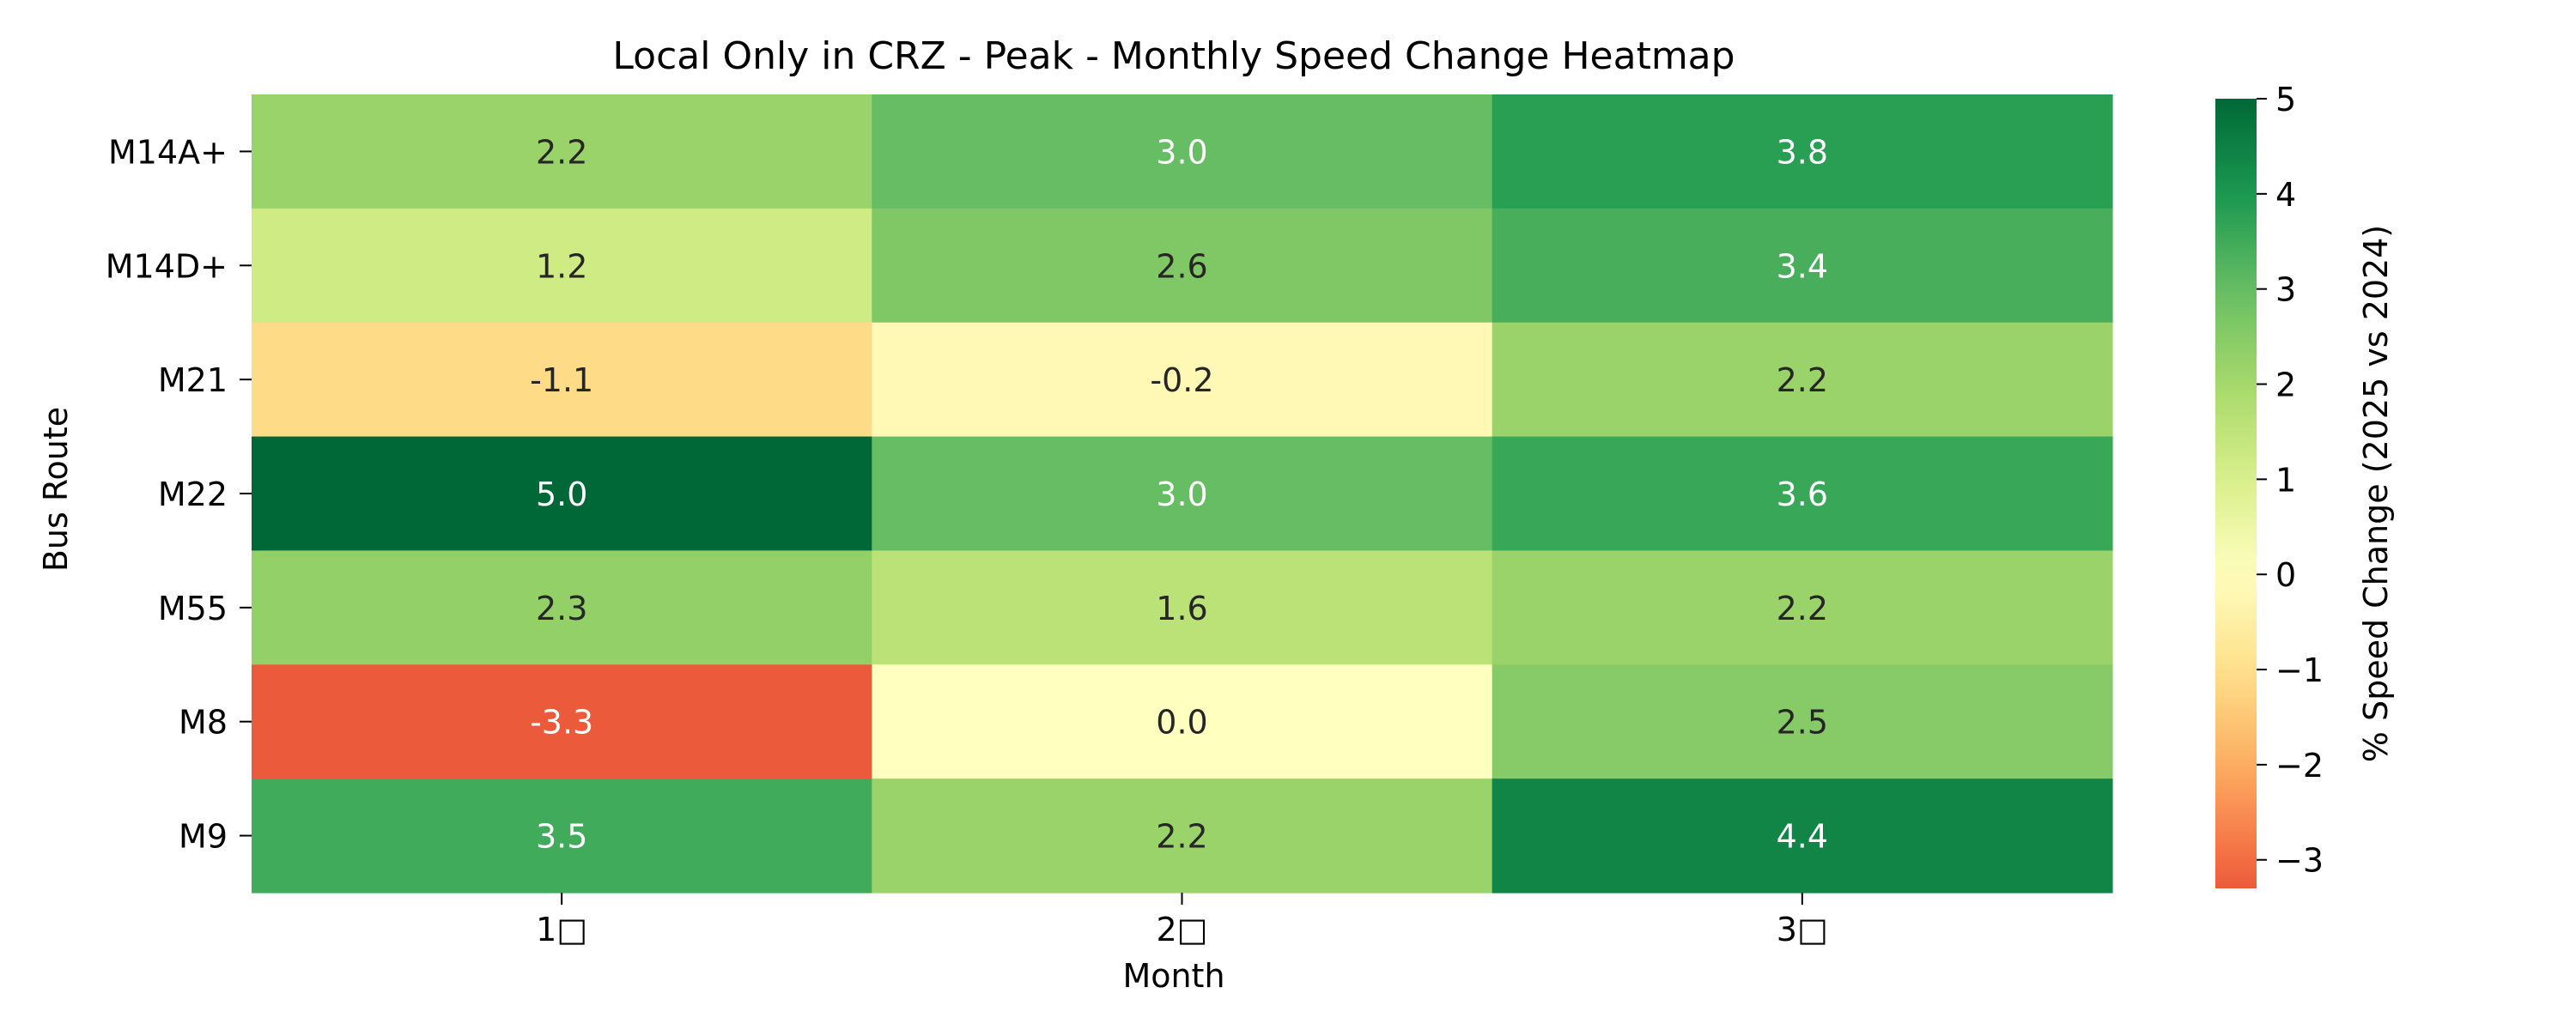 Image resolution: width=2576 pixels, height=1030 pixels. Describe the element at coordinates (168, 152) in the screenshot. I see `y-tick-label: M14A+` at that location.